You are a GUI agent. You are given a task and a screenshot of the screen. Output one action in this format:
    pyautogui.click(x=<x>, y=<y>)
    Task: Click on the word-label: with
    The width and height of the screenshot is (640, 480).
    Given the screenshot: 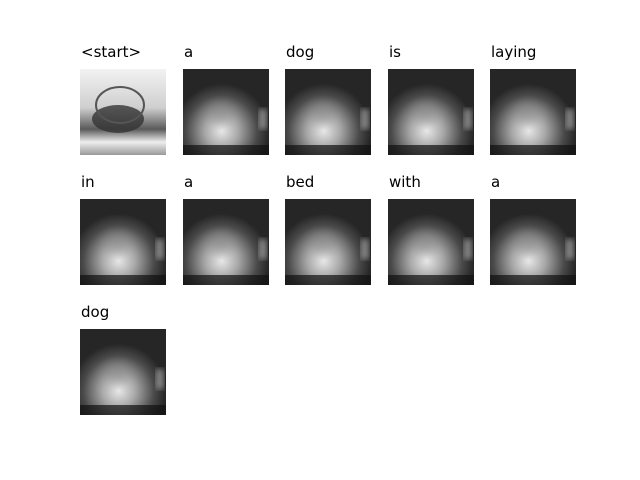 What is the action you would take?
    pyautogui.click(x=405, y=182)
    